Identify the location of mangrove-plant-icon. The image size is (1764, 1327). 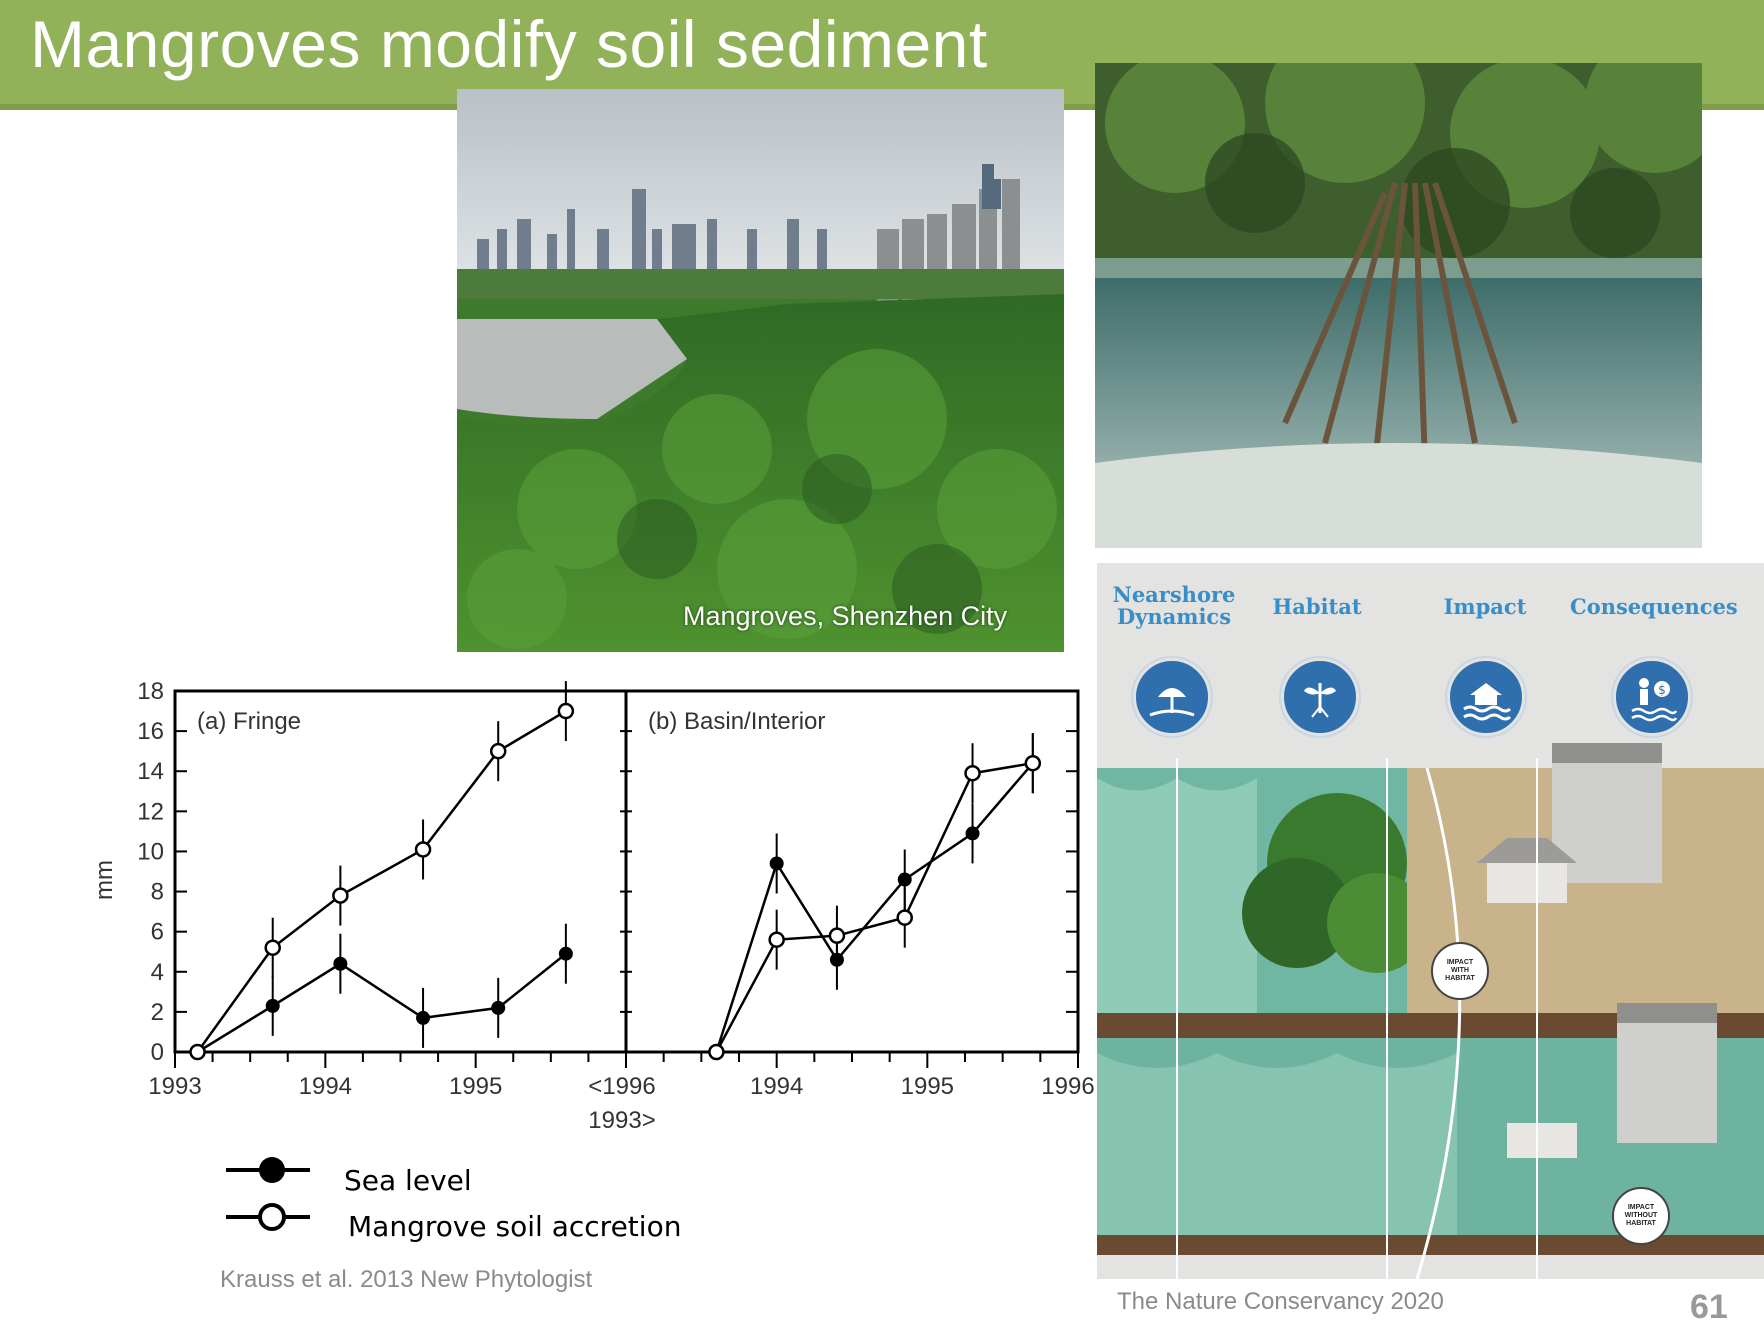
(1320, 697).